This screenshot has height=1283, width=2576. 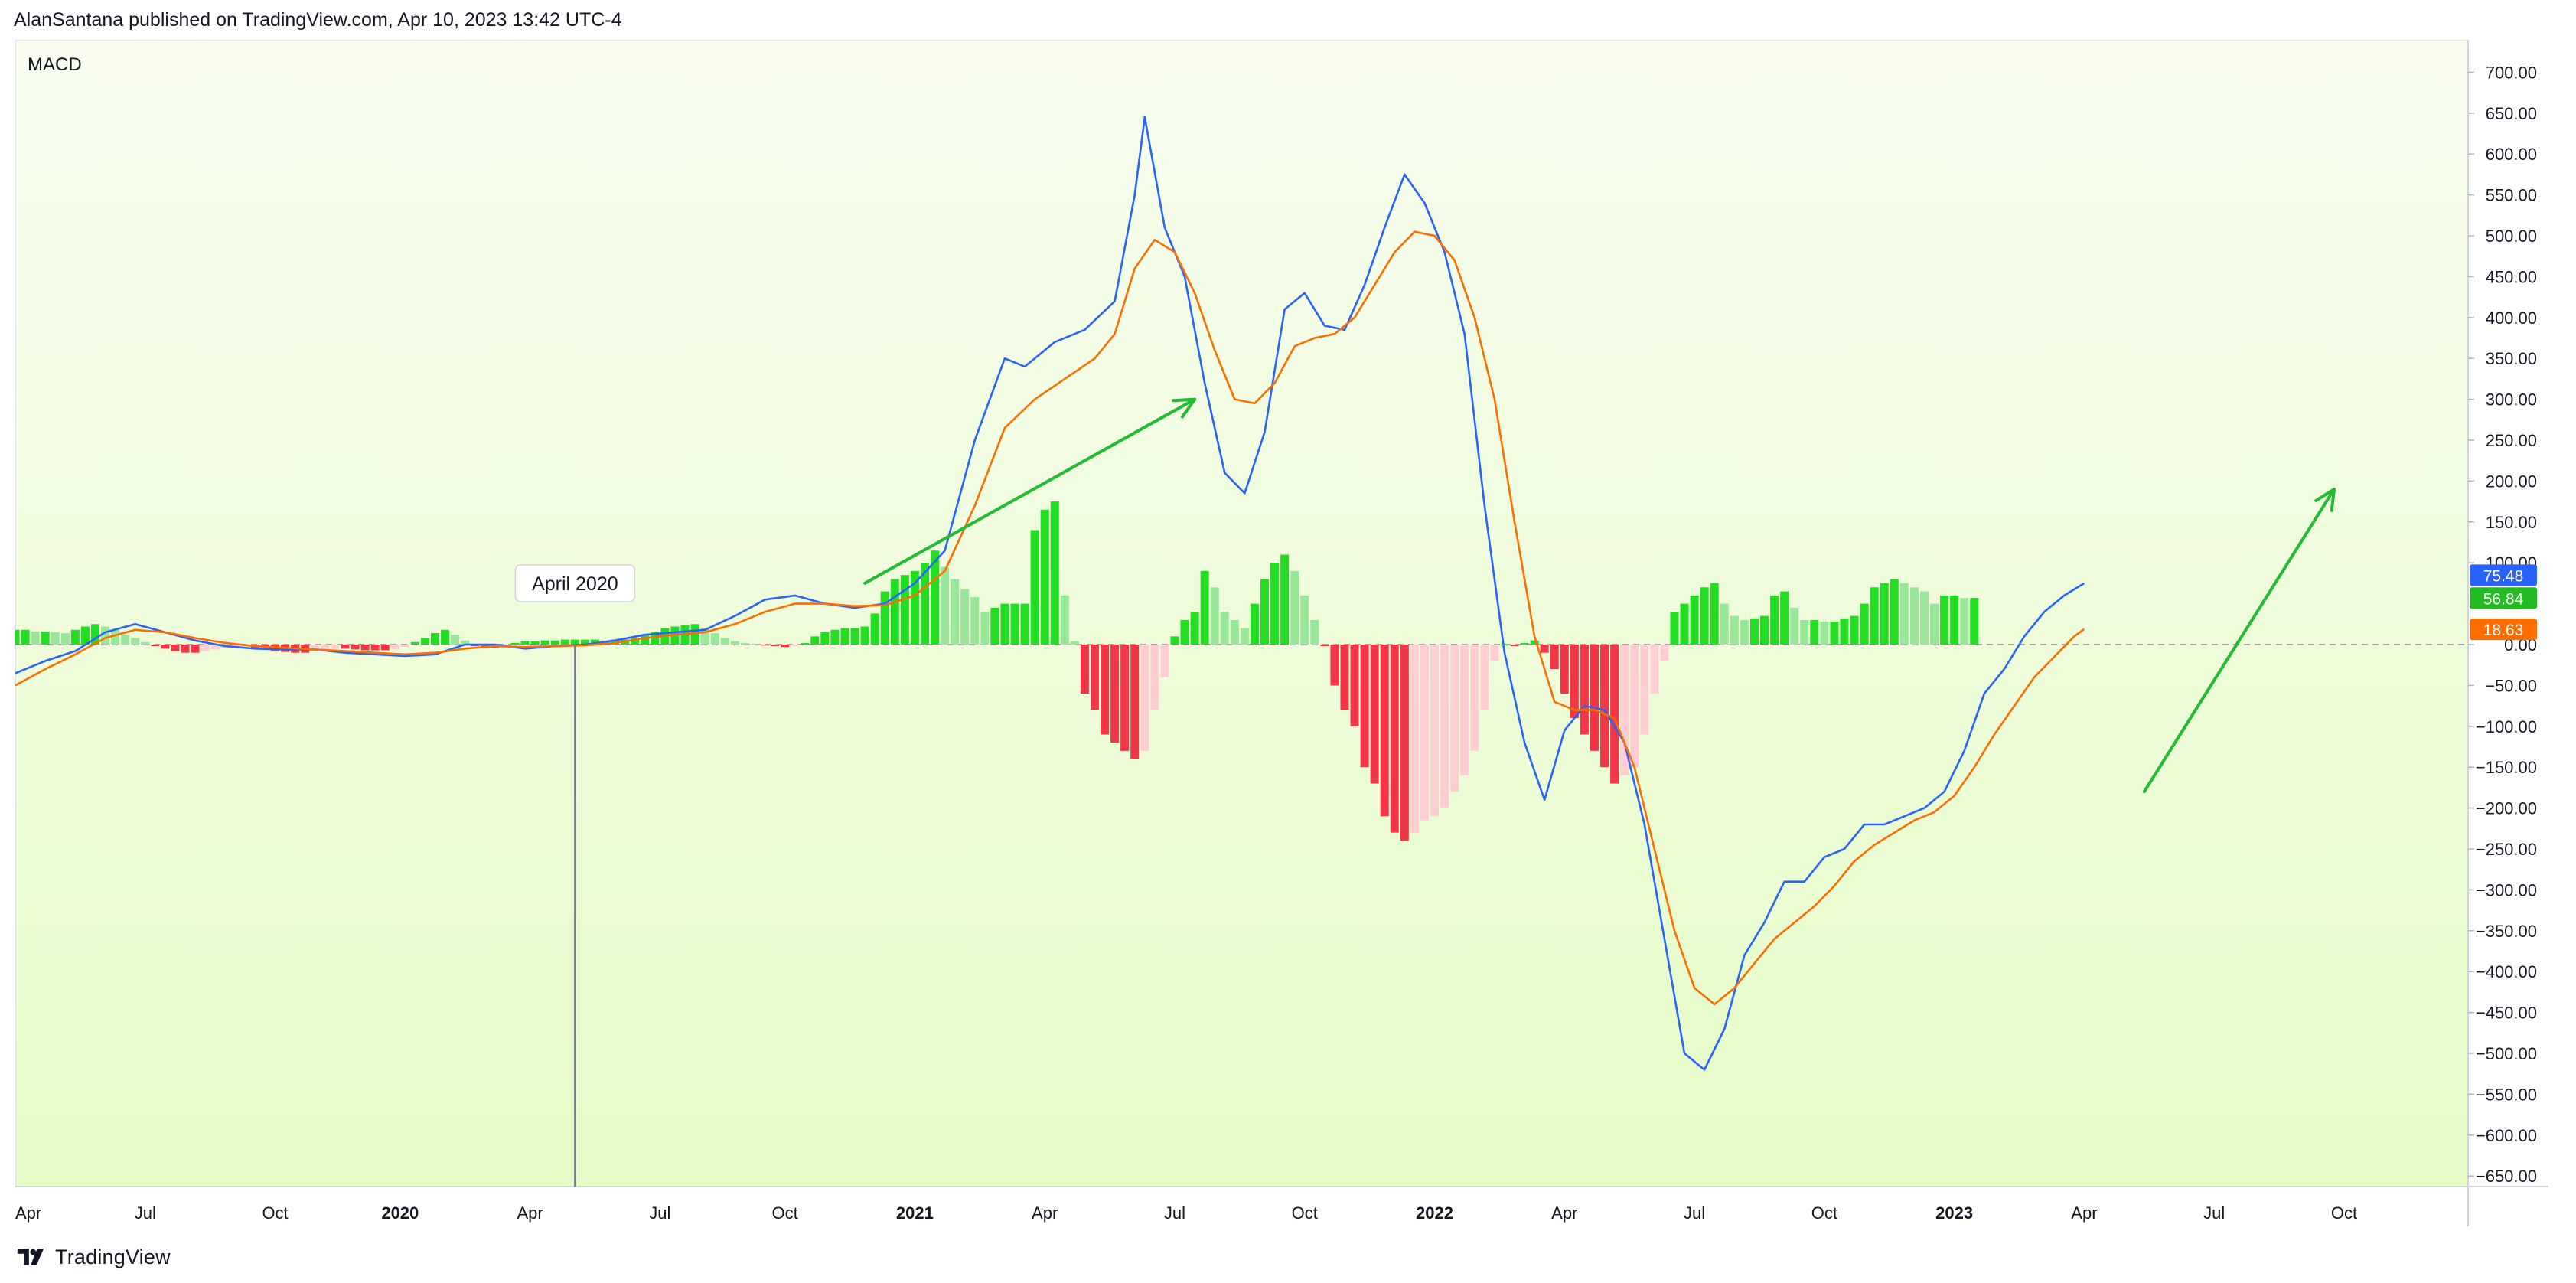 What do you see at coordinates (92, 1257) in the screenshot?
I see `footer-branding: TradingView` at bounding box center [92, 1257].